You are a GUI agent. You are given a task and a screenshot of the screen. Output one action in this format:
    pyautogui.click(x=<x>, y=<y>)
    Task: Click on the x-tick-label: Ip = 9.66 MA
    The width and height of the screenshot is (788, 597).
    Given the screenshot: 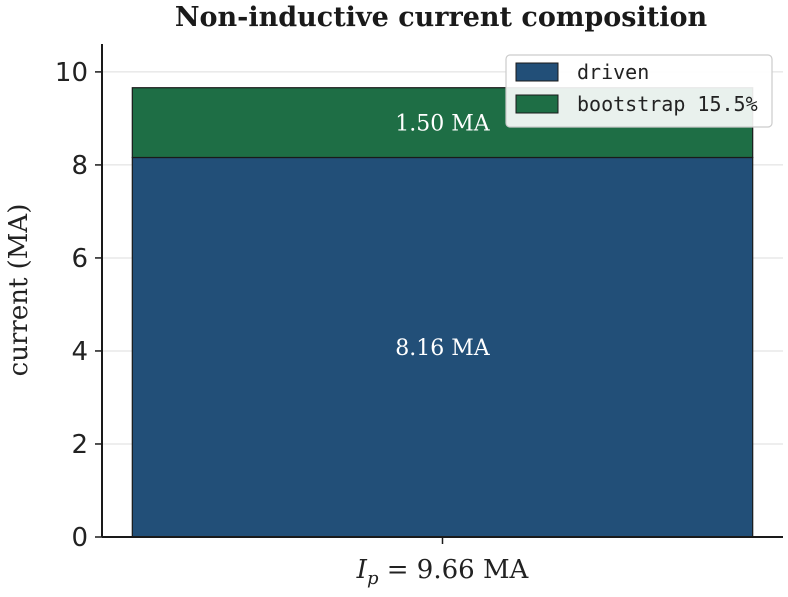 What is the action you would take?
    pyautogui.click(x=443, y=572)
    